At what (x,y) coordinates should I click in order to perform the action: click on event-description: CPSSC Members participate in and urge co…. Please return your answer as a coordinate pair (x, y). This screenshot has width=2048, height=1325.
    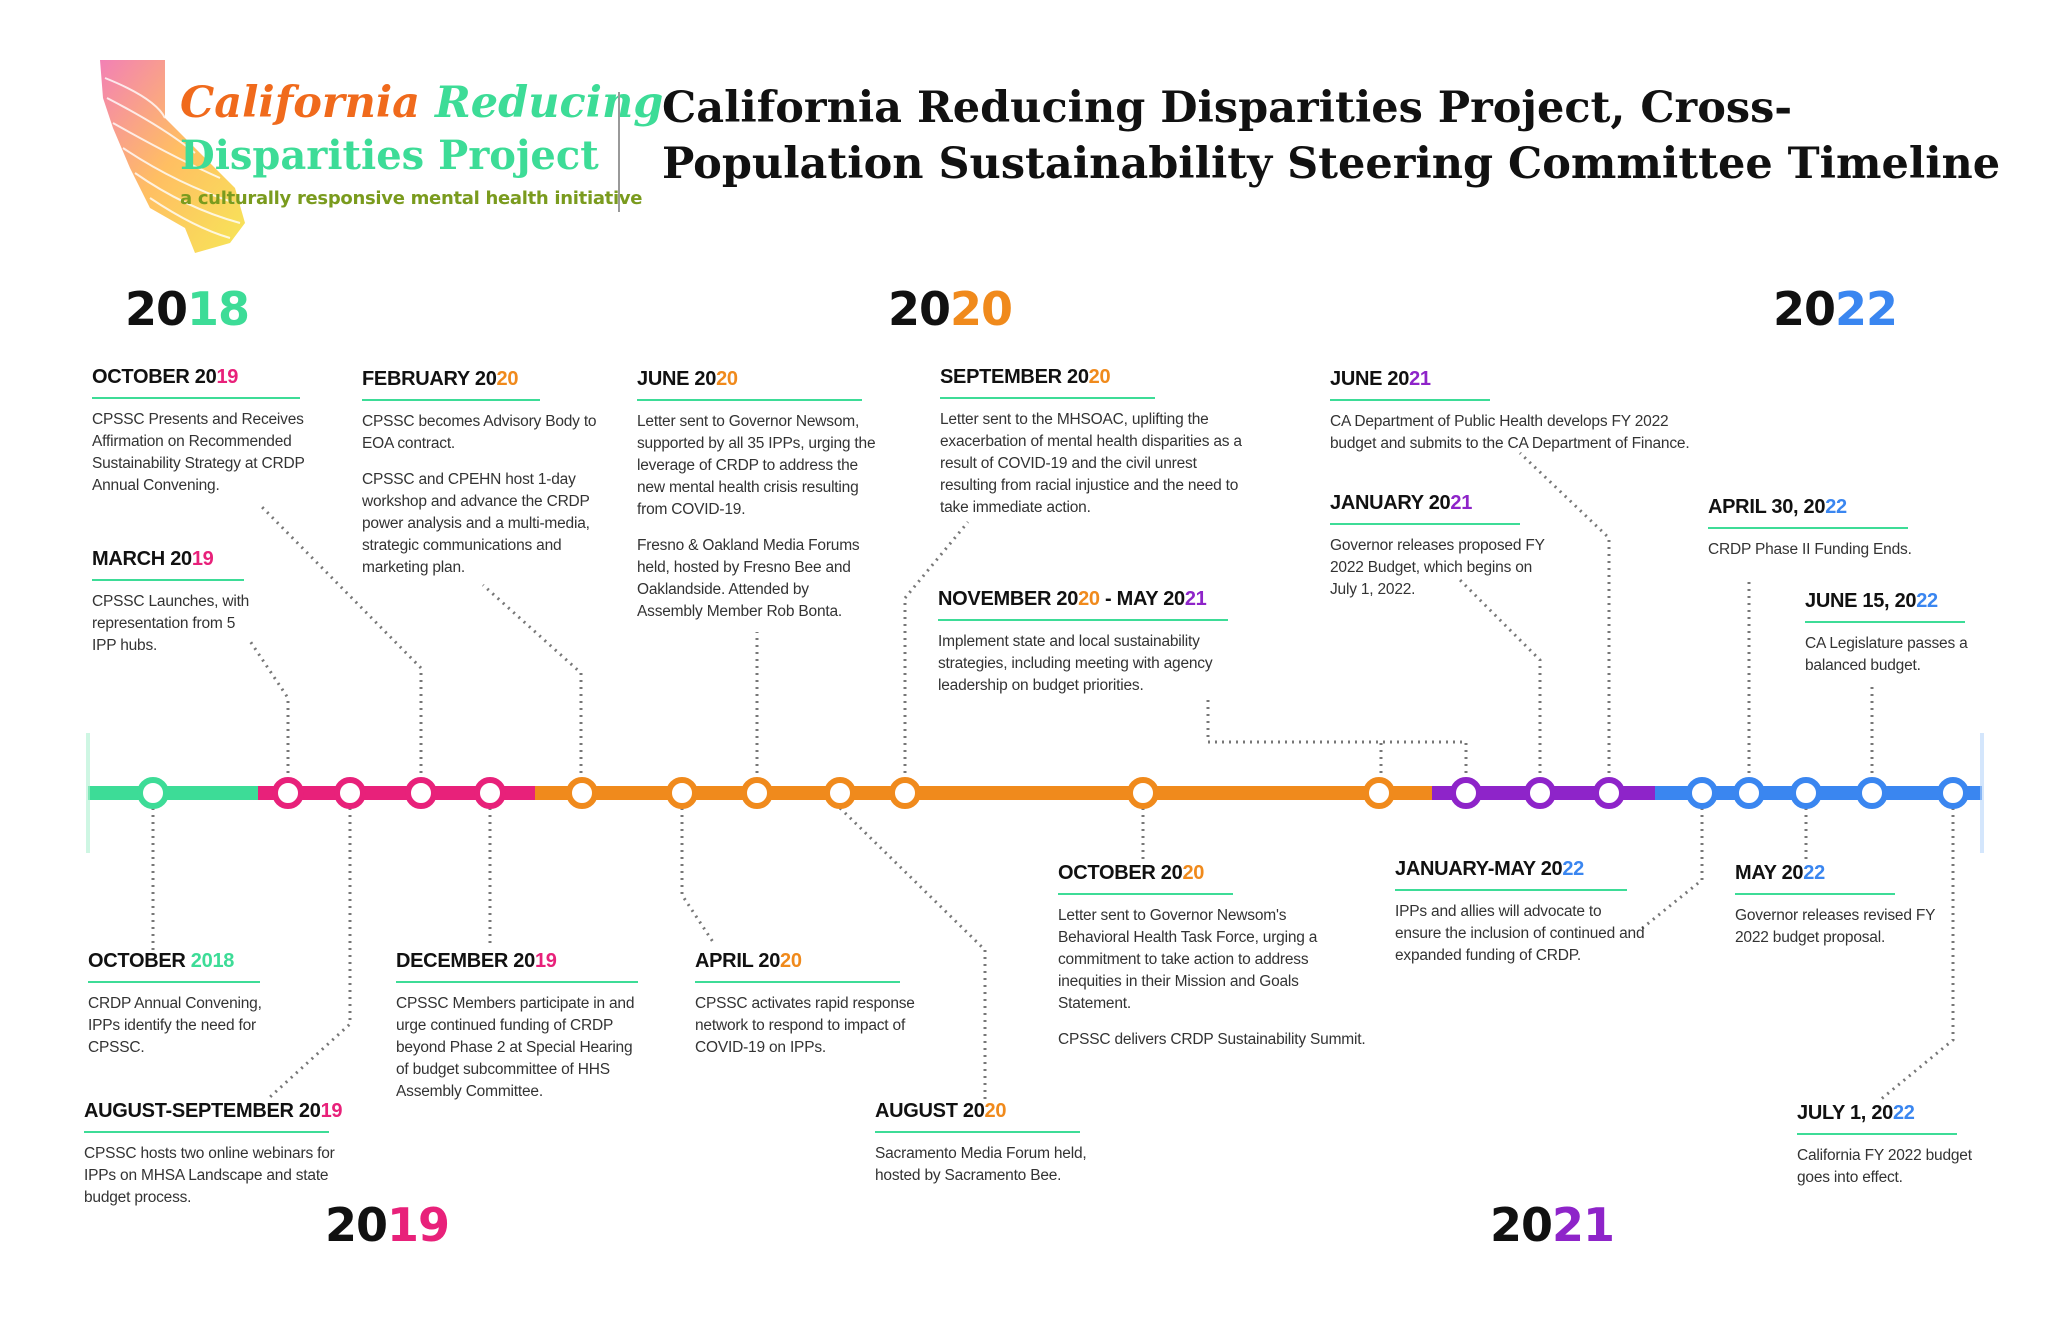
    Looking at the image, I should click on (515, 1047).